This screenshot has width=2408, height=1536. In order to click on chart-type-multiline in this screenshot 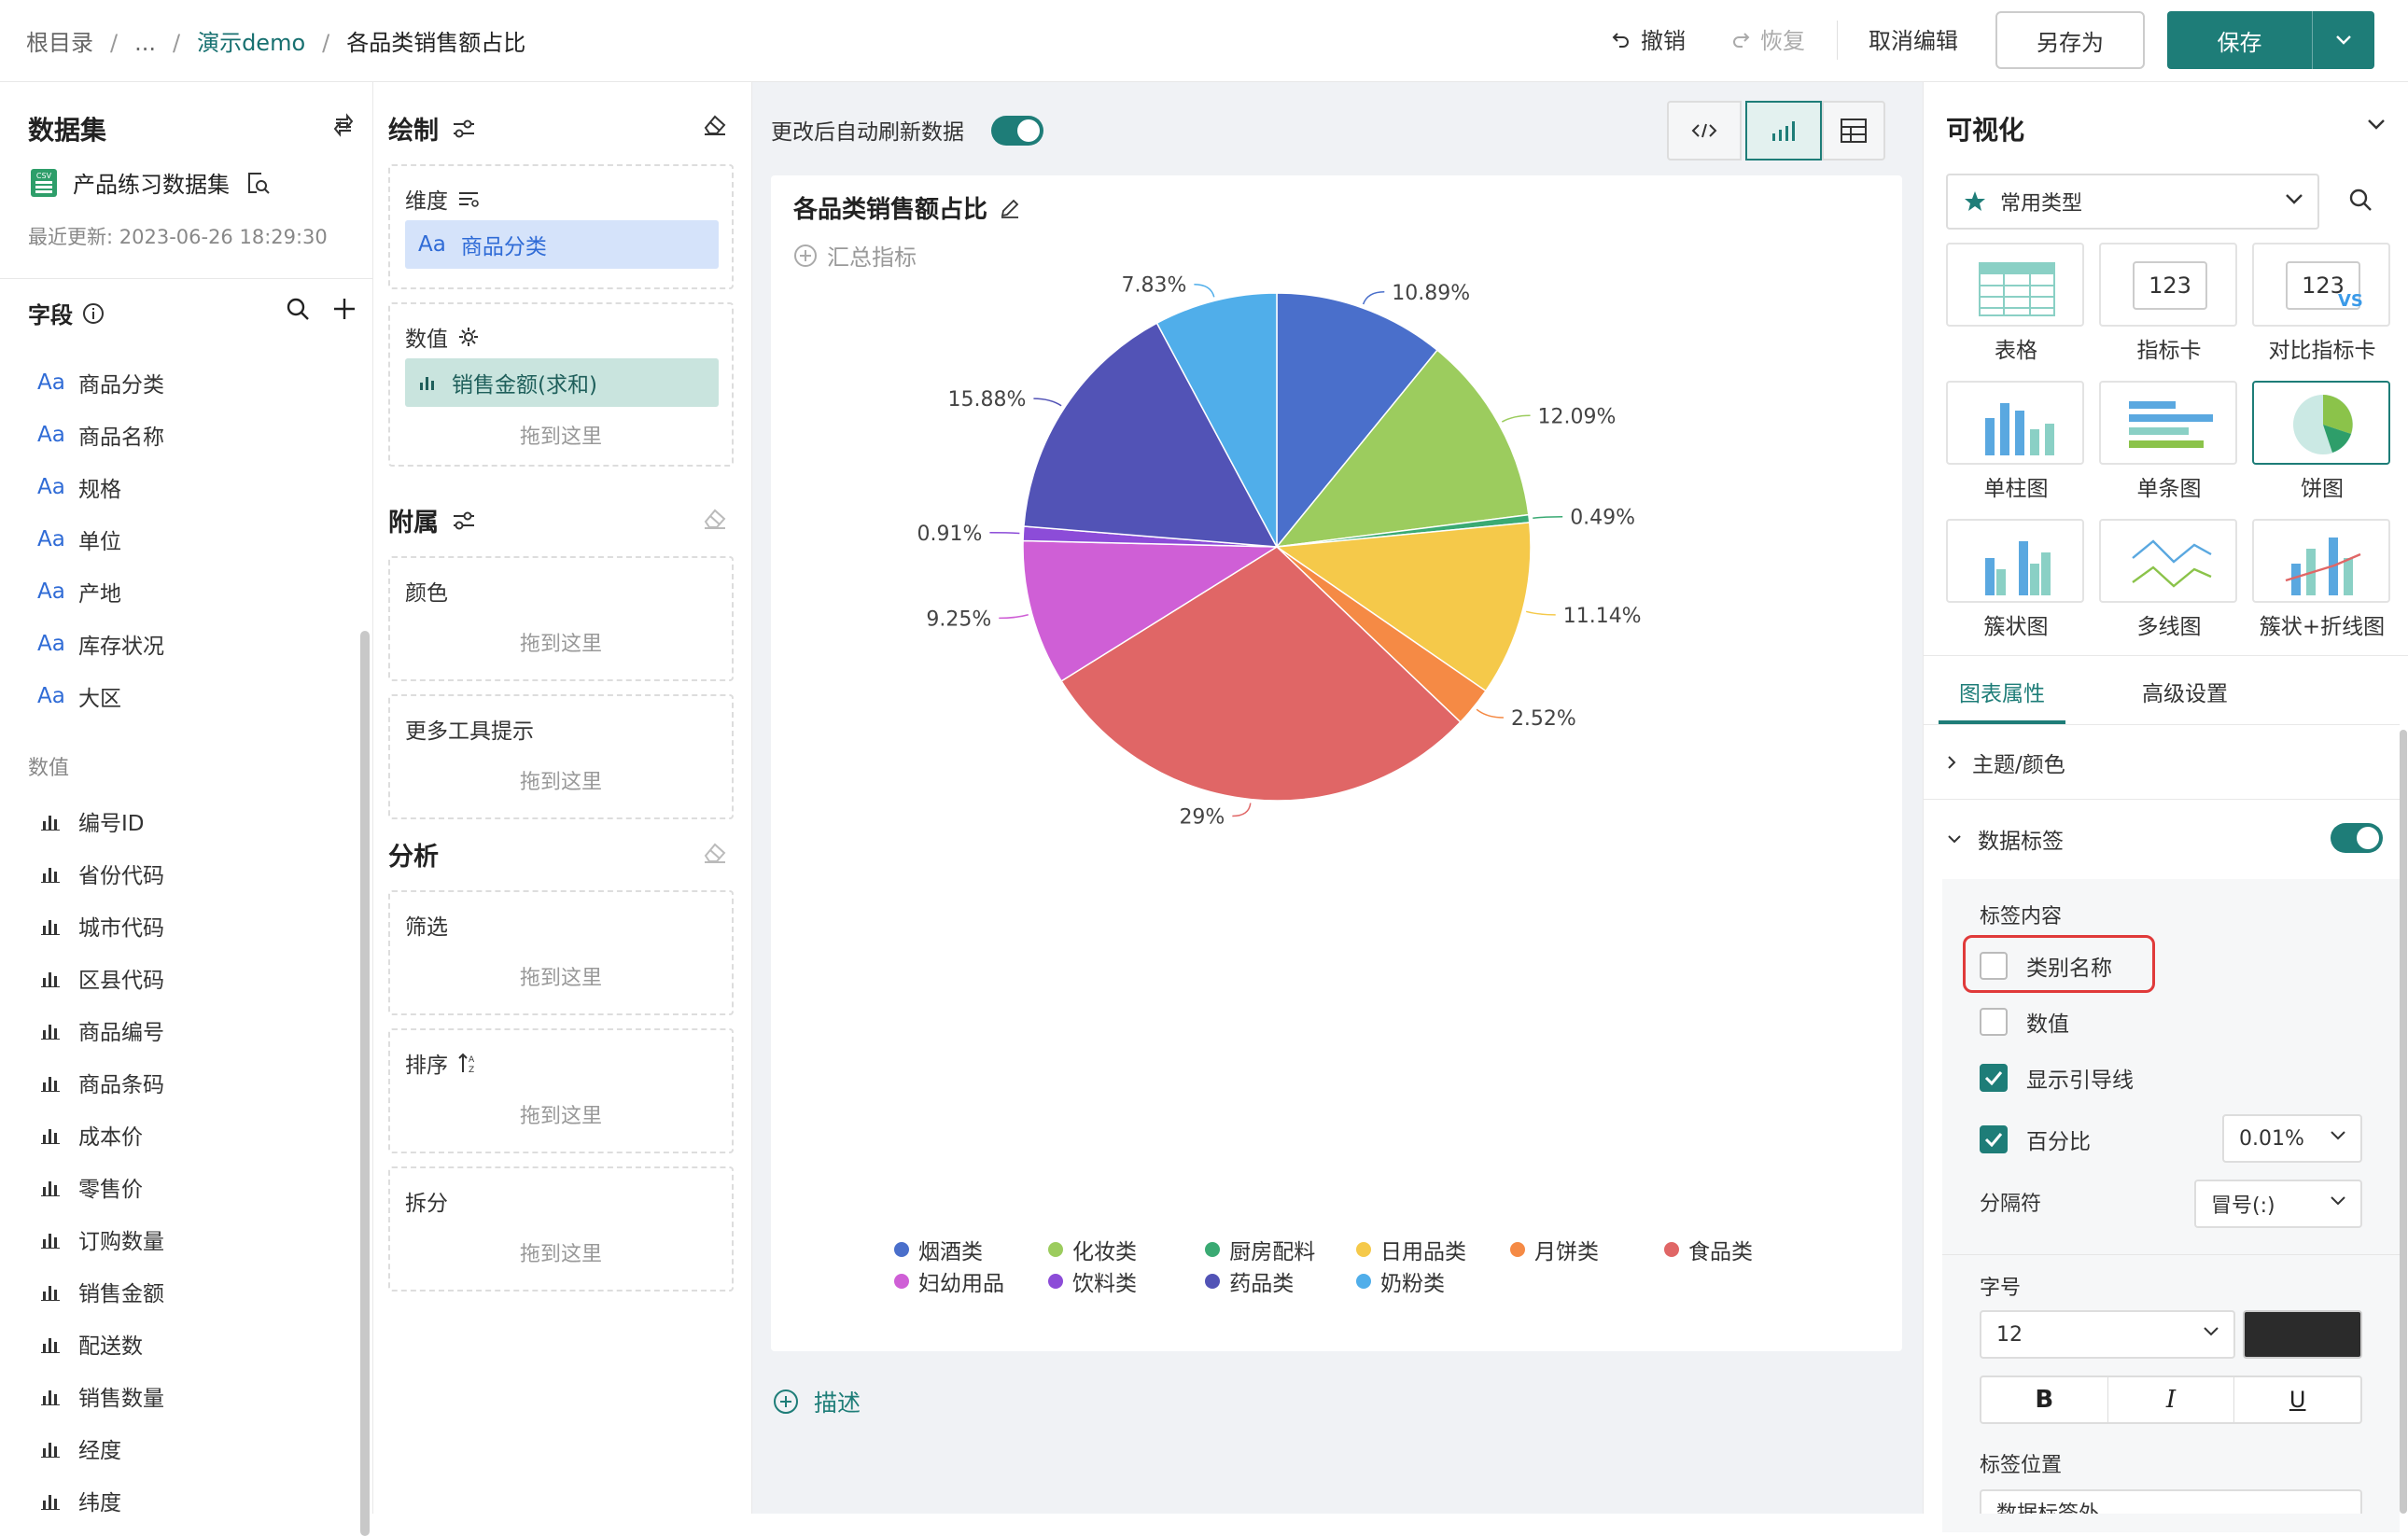, I will do `click(2168, 561)`.